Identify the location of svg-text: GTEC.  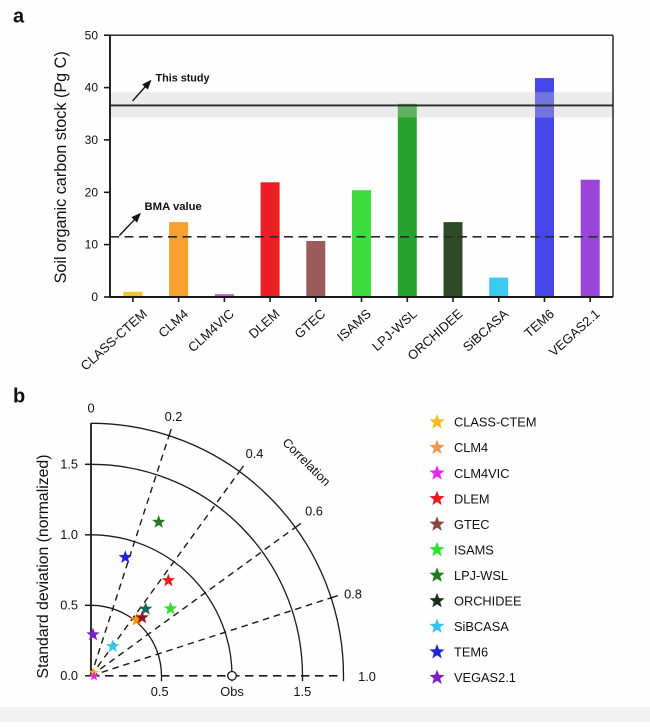
(472, 524).